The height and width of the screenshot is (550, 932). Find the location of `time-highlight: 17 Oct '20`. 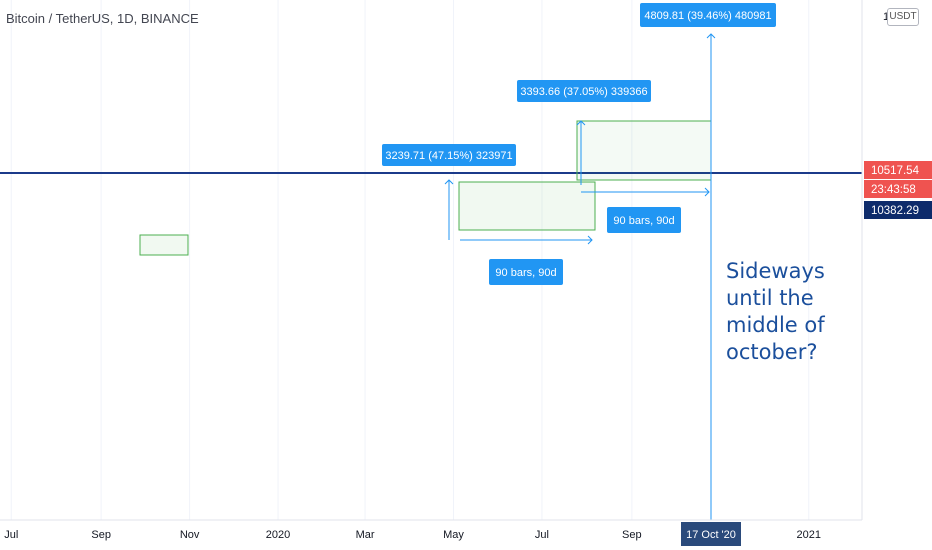

time-highlight: 17 Oct '20 is located at coordinates (711, 534).